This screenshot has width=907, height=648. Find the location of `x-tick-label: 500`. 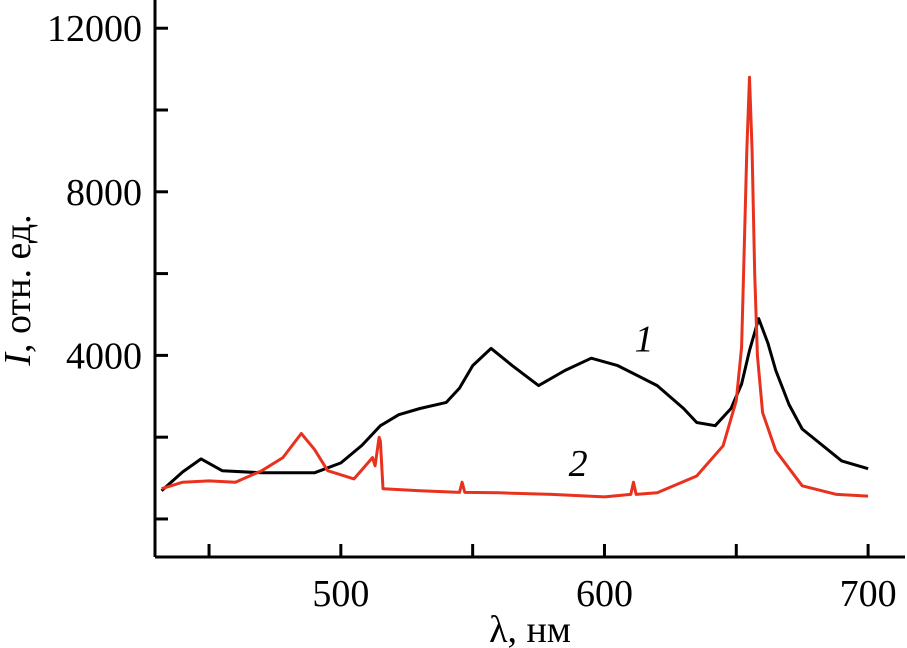

x-tick-label: 500 is located at coordinates (340, 594).